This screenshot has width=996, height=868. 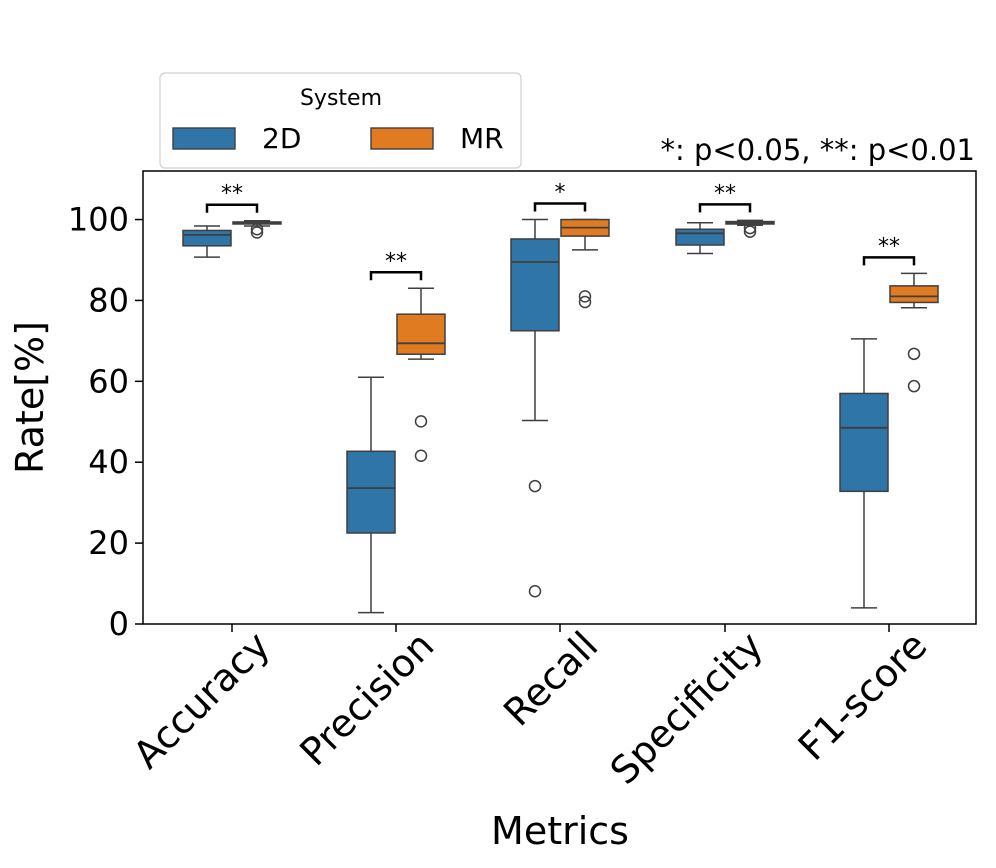 What do you see at coordinates (98, 220) in the screenshot?
I see `y-tick-label: 100` at bounding box center [98, 220].